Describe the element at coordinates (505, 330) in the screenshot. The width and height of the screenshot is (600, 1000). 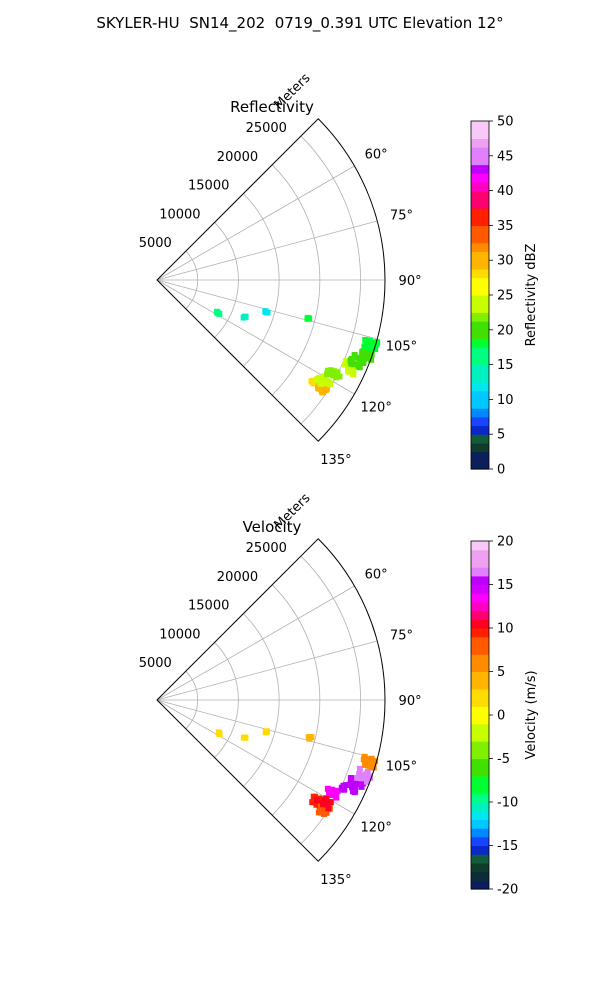
I see `colorbar-tick-label: 20` at that location.